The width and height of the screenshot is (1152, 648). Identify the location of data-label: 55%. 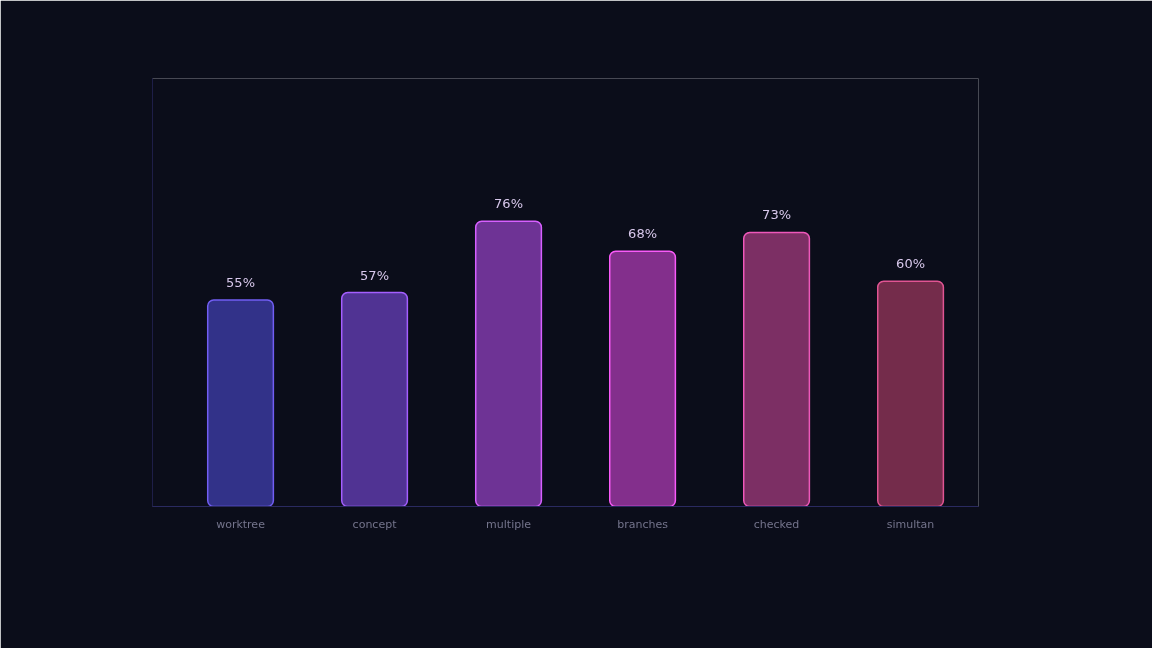
(240, 283).